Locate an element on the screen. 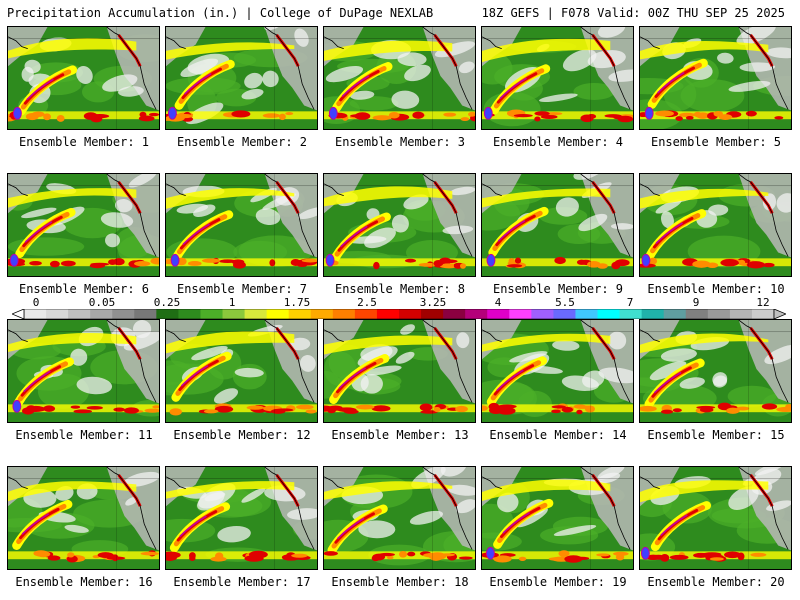 This screenshot has width=800, height=600. colorbar-tick-label: 9 is located at coordinates (696, 302).